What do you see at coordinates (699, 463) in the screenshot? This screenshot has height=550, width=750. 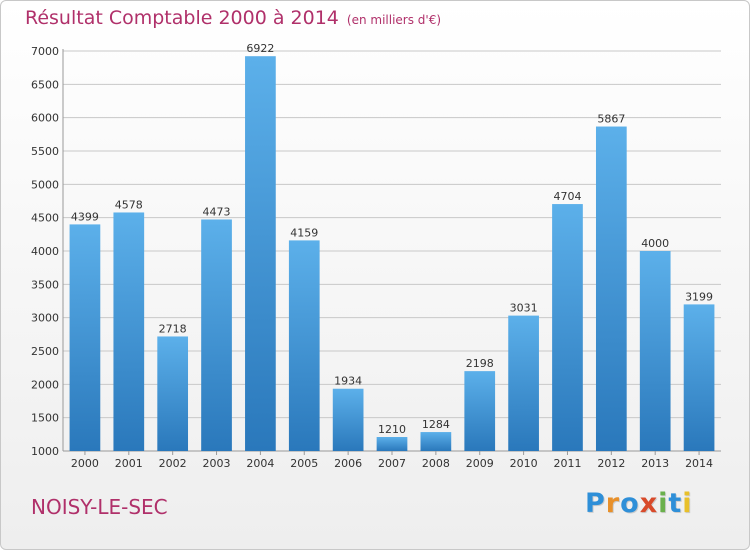 I see `x-tick-label: 2014` at bounding box center [699, 463].